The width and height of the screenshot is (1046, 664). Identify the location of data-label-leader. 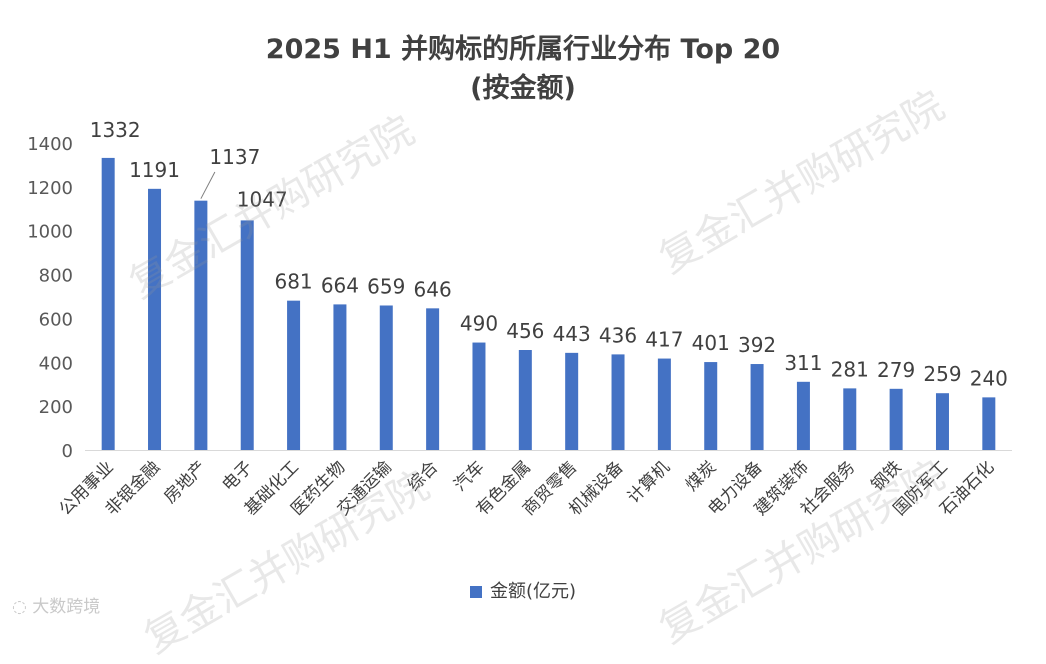
(208, 185).